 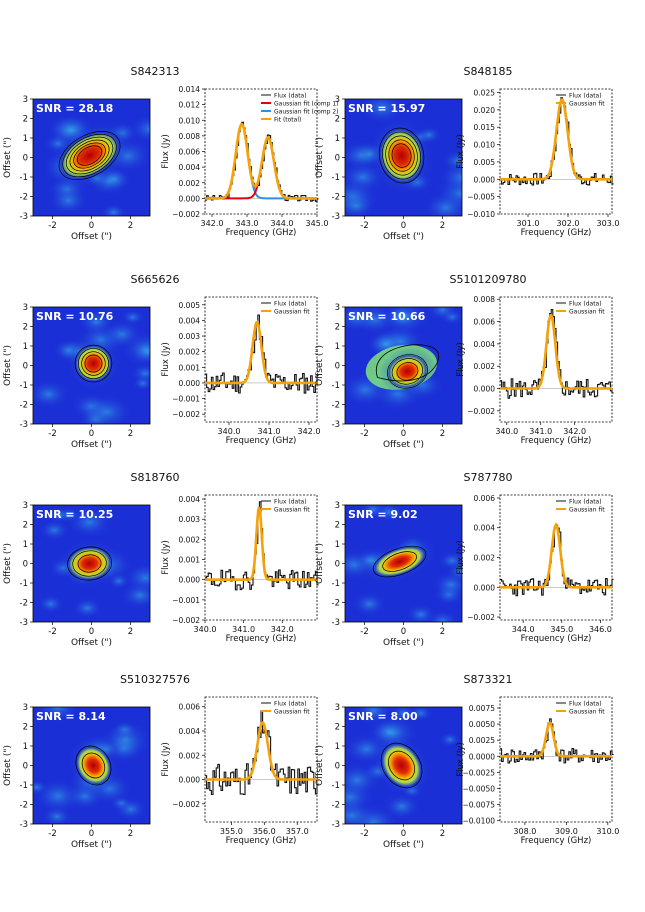 I want to click on spectrum-xlabel: Frequency (GHz), so click(x=556, y=441).